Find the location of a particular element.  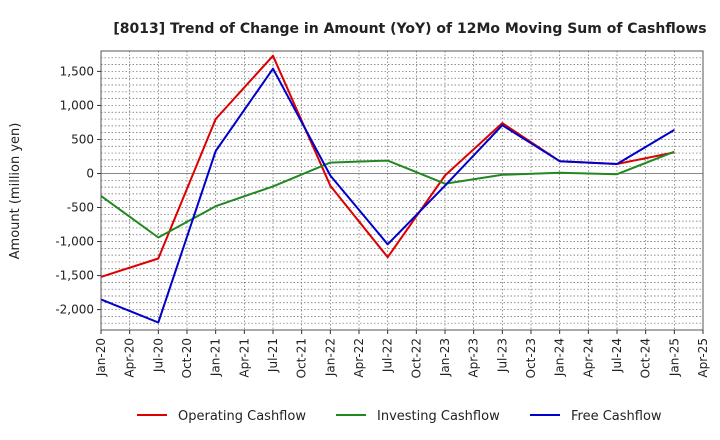

x-tick-label: Oct-20 is located at coordinates (187, 358).